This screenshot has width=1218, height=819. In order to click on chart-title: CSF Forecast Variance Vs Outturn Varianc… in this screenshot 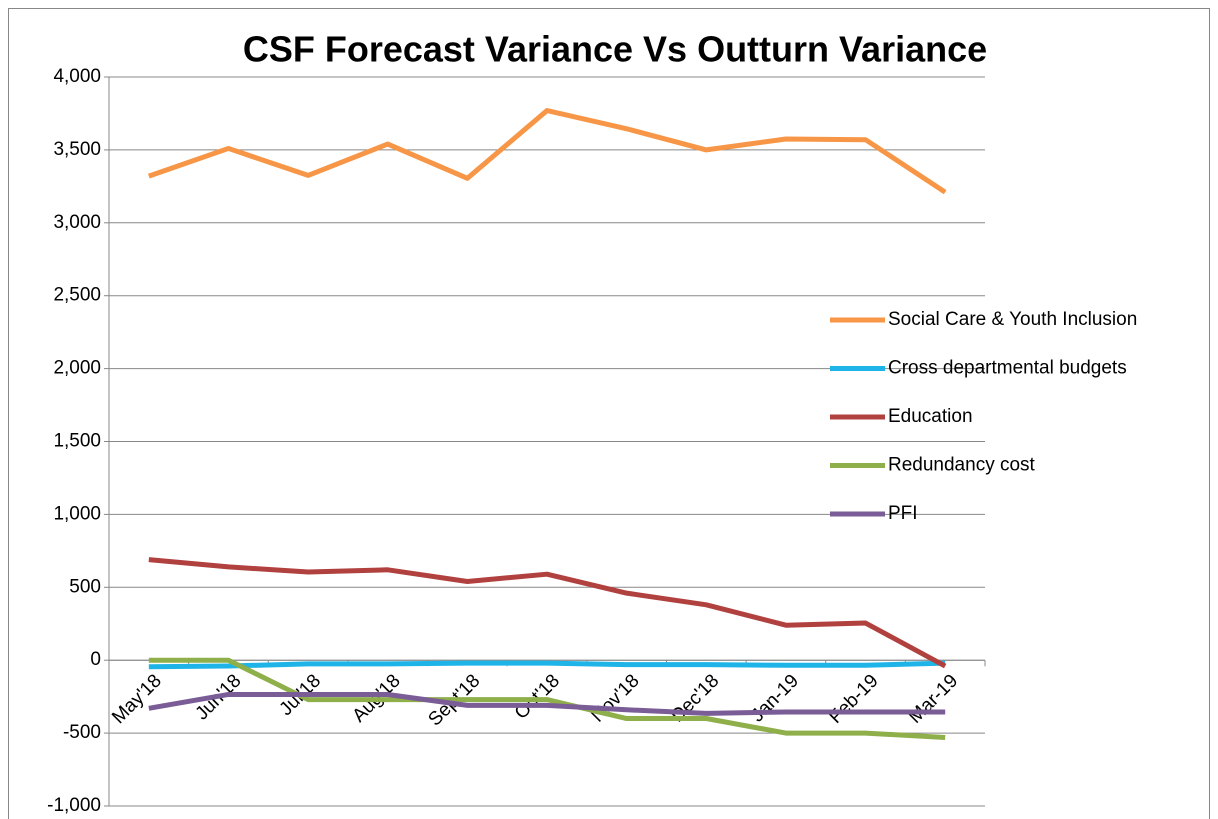, I will do `click(615, 49)`.